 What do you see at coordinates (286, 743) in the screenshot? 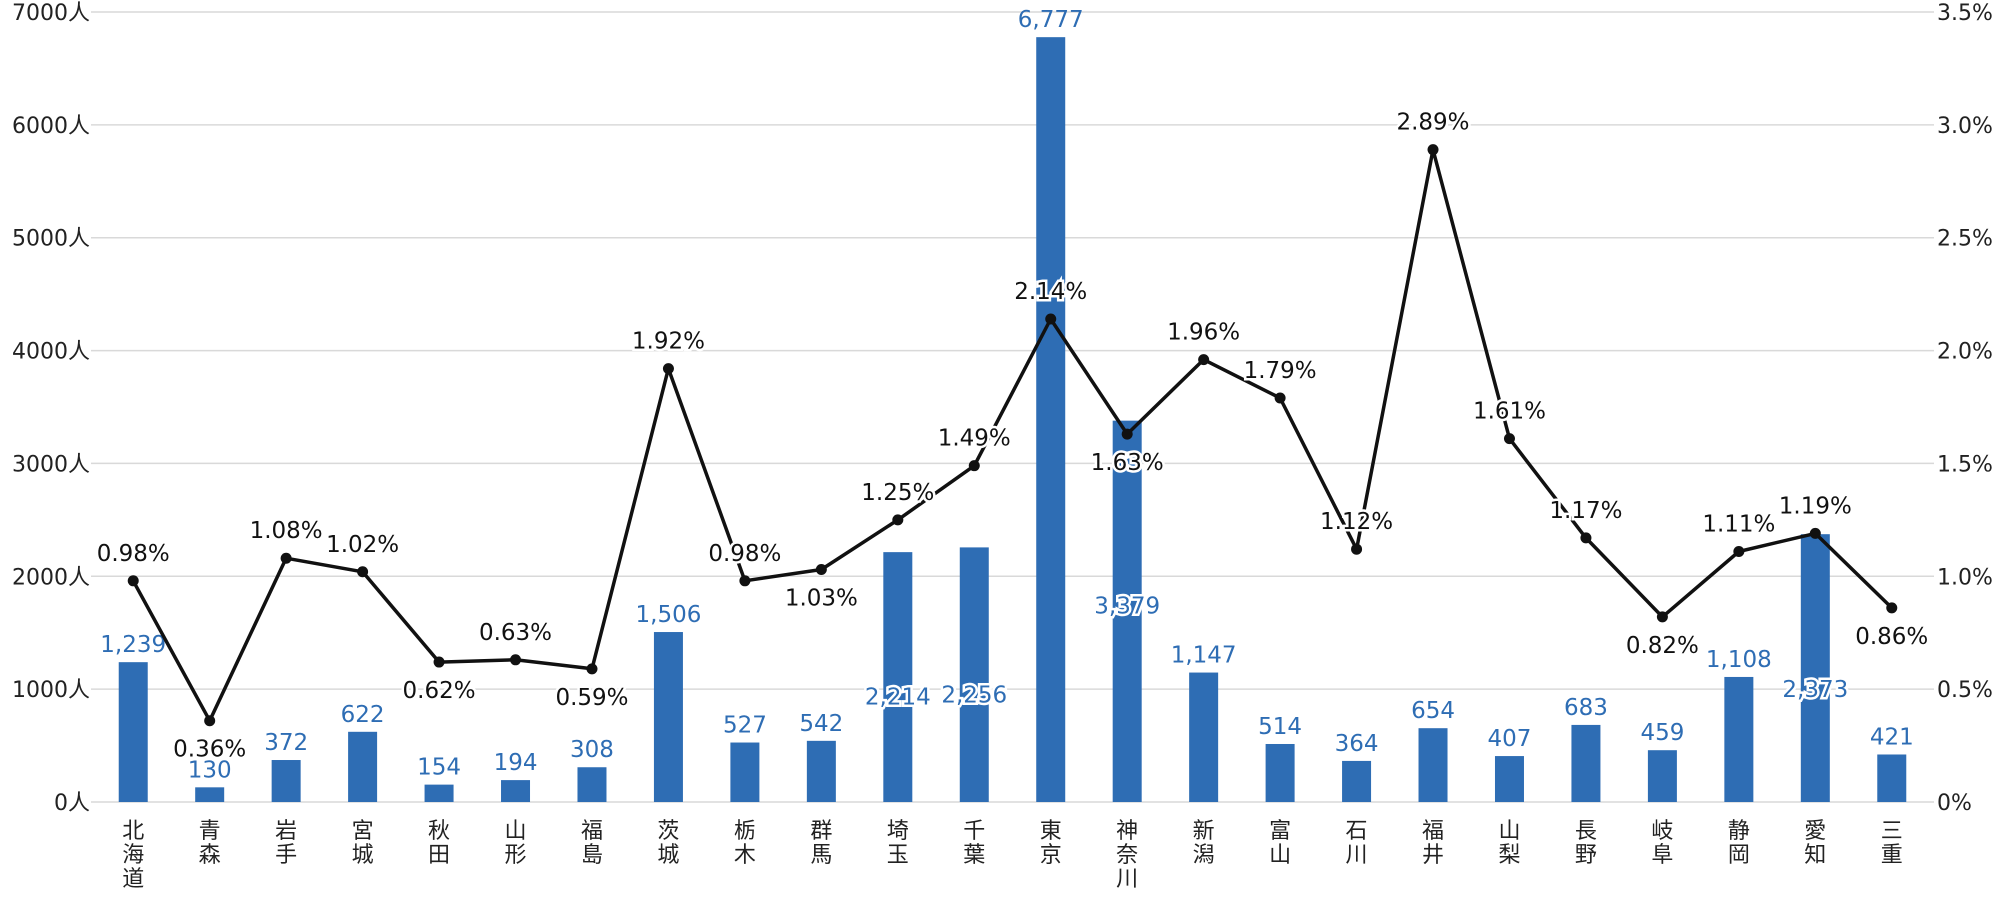
I see `bar-value-label: 372` at bounding box center [286, 743].